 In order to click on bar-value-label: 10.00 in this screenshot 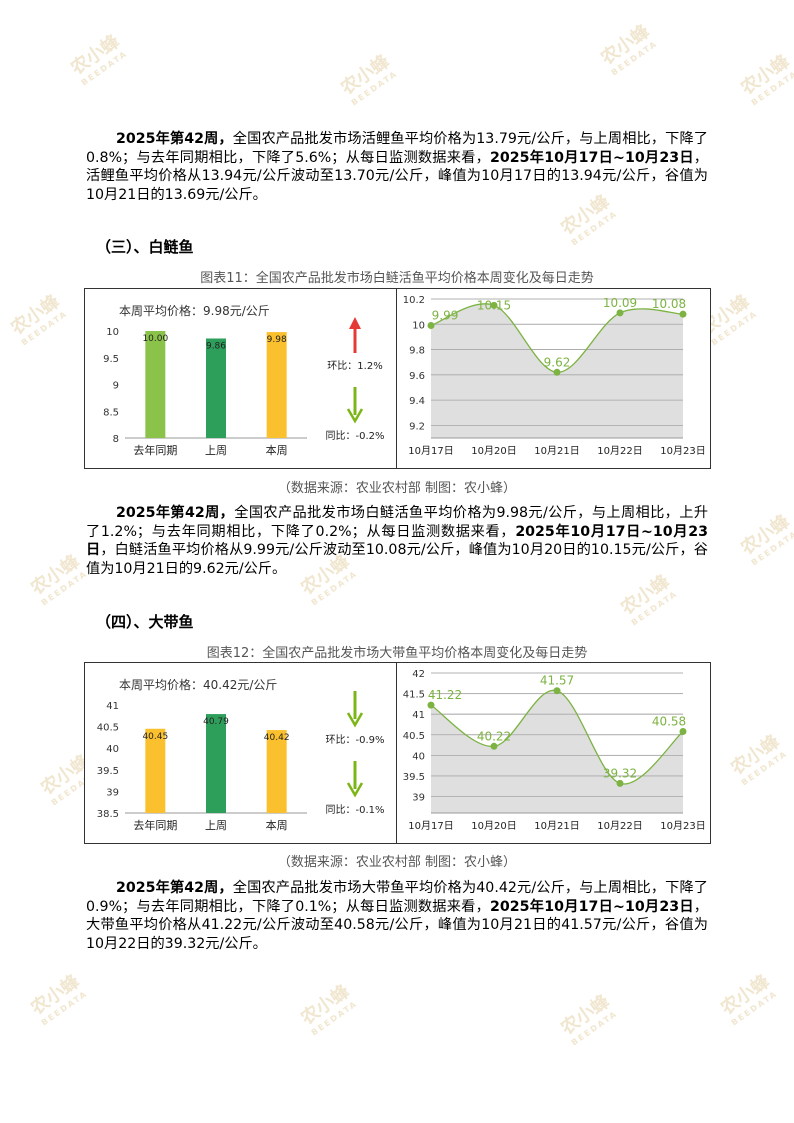, I will do `click(155, 339)`.